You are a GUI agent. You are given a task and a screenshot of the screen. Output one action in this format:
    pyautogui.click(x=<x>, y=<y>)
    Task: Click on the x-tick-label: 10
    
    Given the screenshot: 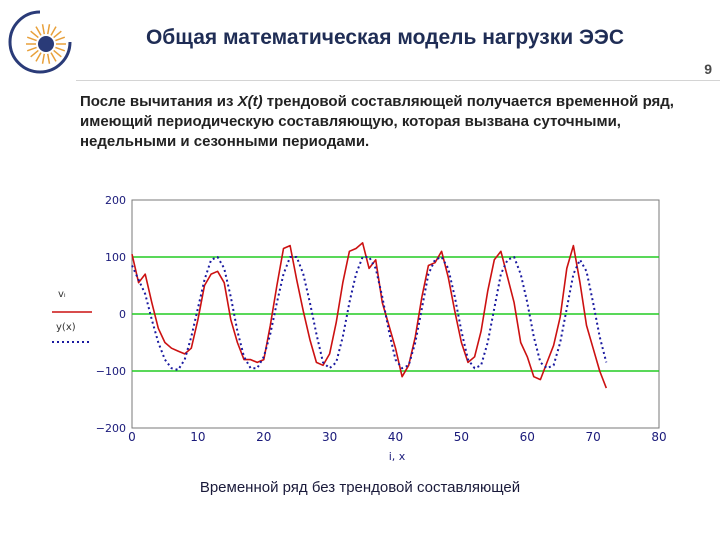 What is the action you would take?
    pyautogui.click(x=197, y=437)
    